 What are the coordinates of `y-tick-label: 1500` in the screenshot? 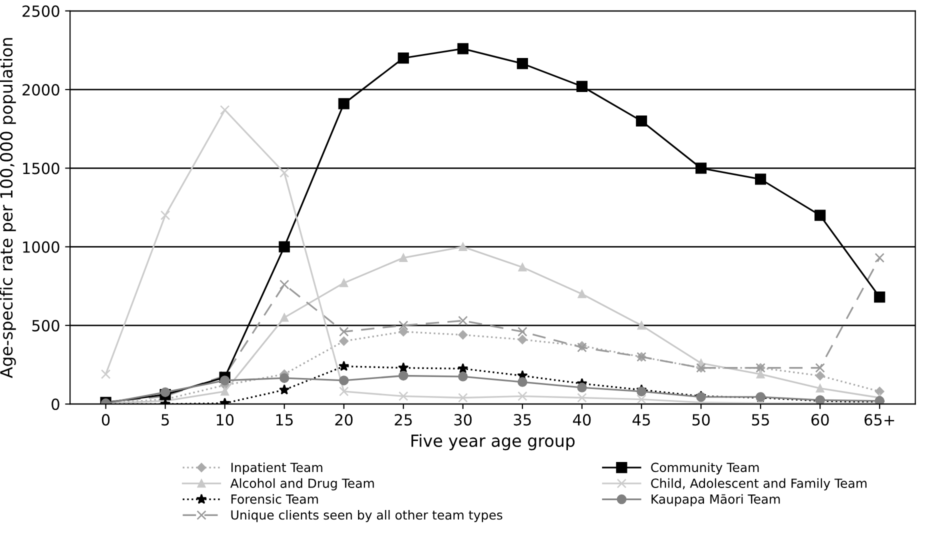 It's located at (41, 168).